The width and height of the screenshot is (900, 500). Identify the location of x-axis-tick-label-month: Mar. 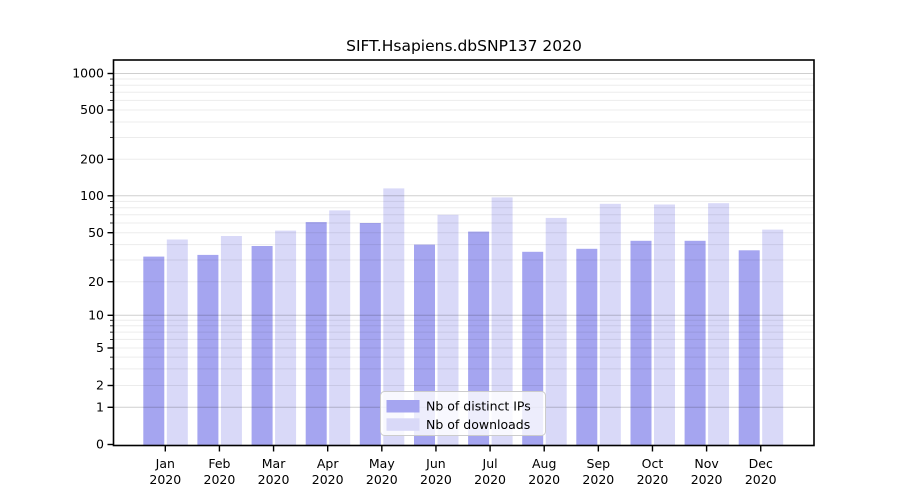
(274, 463).